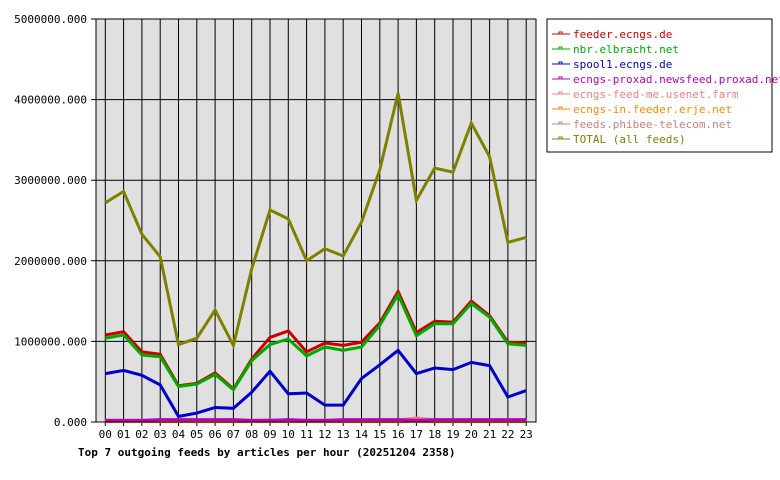 Image resolution: width=780 pixels, height=480 pixels. What do you see at coordinates (288, 434) in the screenshot?
I see `x-tick-label: 10` at bounding box center [288, 434].